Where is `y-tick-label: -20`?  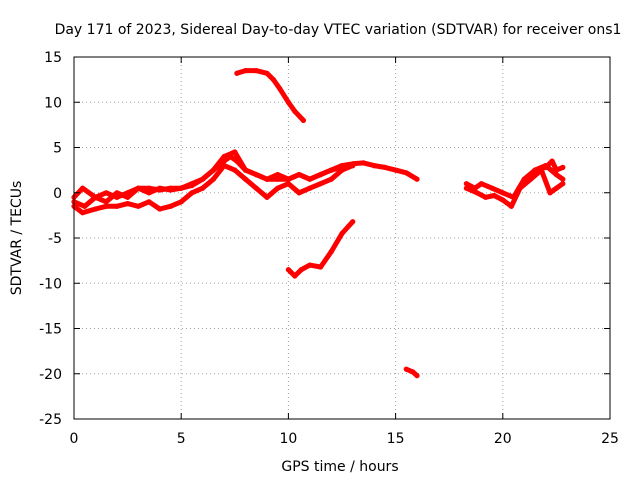 y-tick-label: -20 is located at coordinates (50, 375).